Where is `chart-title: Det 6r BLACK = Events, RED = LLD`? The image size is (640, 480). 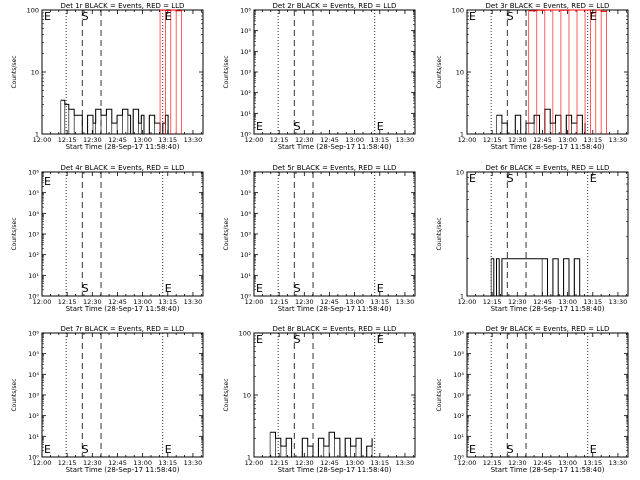
chart-title: Det 6r BLACK = Events, RED = LLD is located at coordinates (548, 168).